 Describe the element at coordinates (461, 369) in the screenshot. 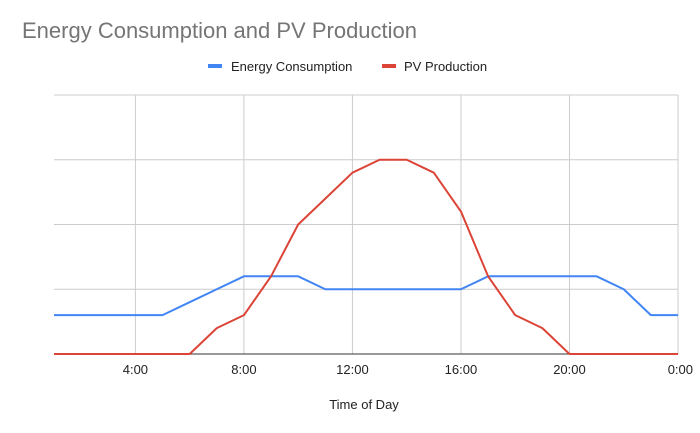

I see `x-tick-label: 16:00` at that location.